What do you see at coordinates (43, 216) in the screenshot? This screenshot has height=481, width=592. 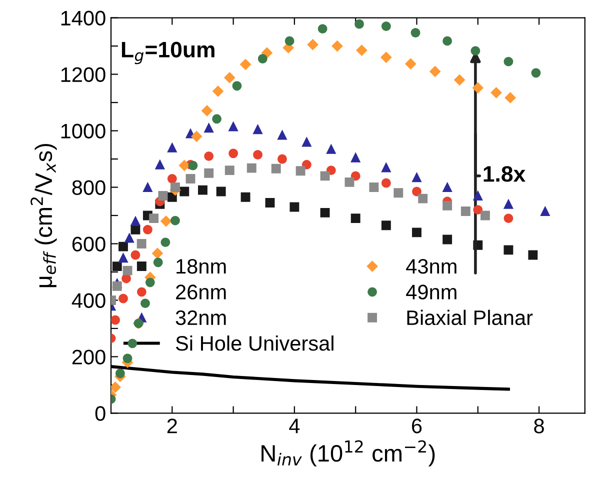 I see `y-axis-title: μ$_{eff}$ (cm$^{2}$/V$_{x}$s)` at bounding box center [43, 216].